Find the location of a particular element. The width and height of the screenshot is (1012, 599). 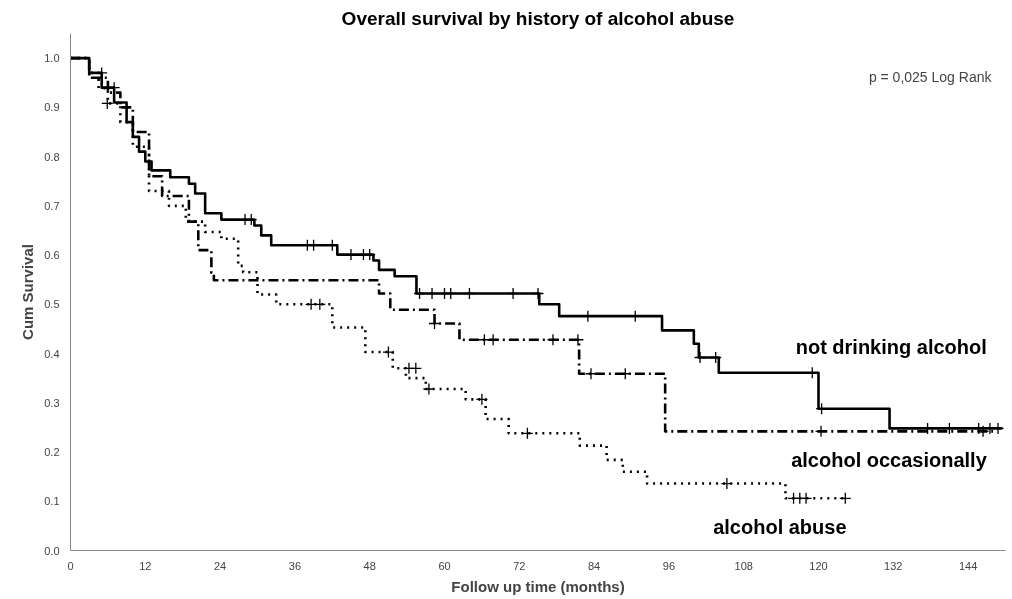

y-tick-label: 0.0 is located at coordinates (52, 550).